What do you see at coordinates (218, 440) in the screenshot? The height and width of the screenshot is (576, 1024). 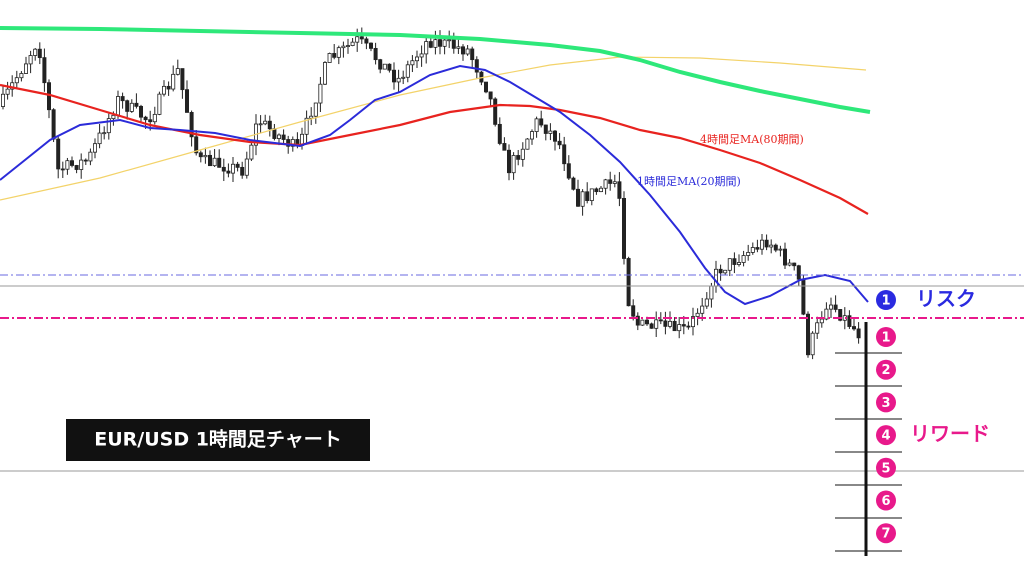 I see `label-box` at bounding box center [218, 440].